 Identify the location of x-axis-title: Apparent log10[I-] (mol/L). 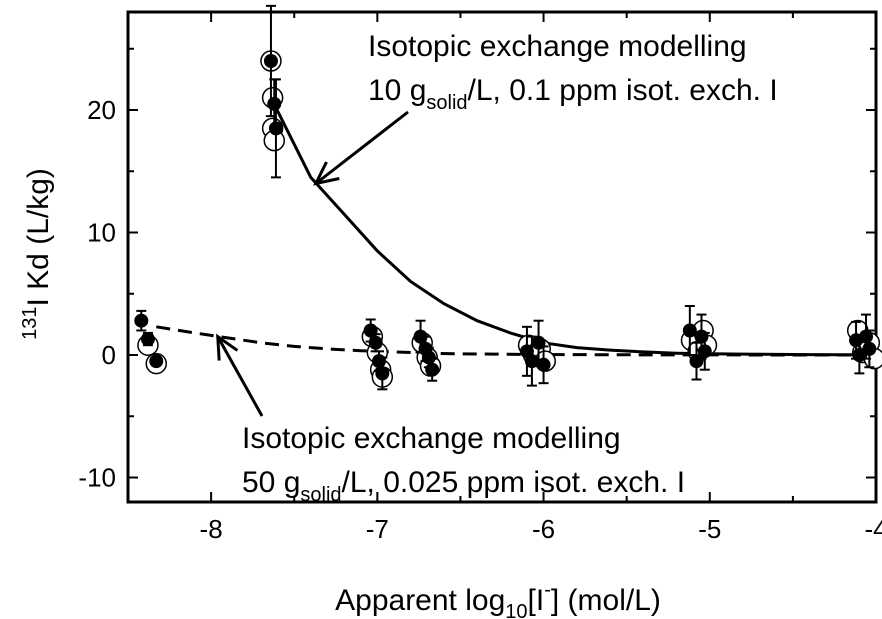
(498, 599).